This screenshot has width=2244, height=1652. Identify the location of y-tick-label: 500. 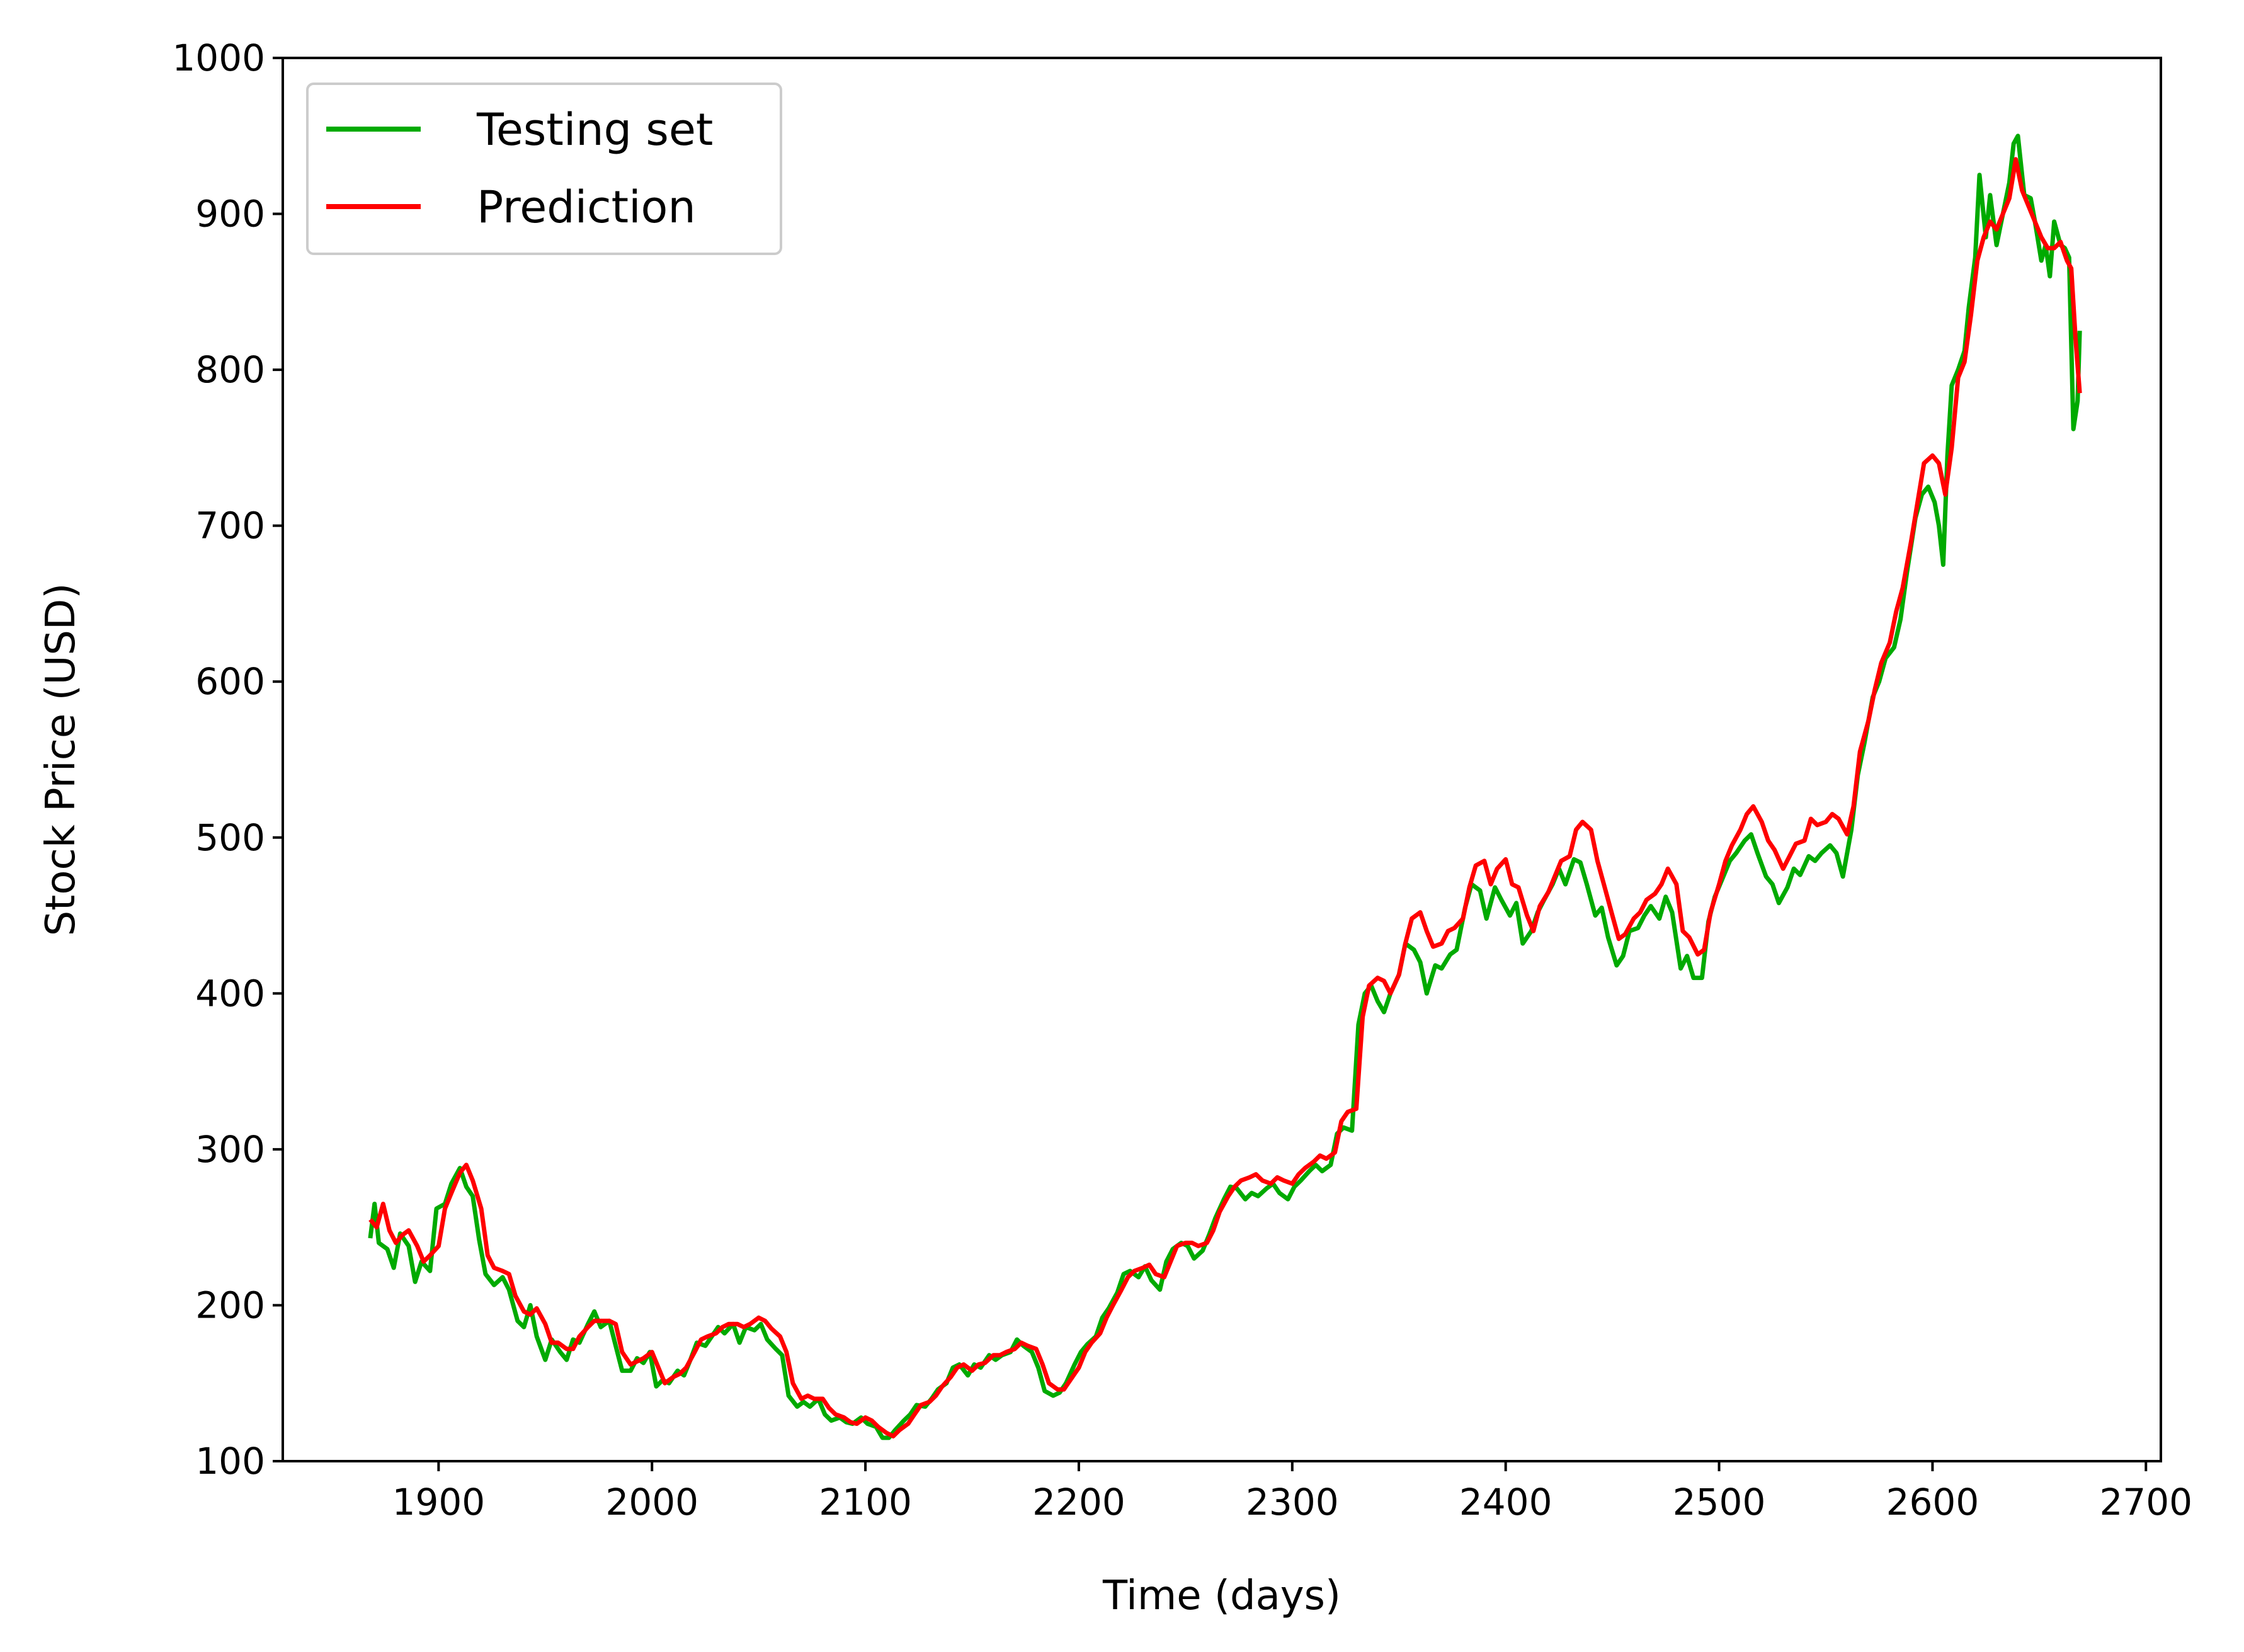
(230, 838).